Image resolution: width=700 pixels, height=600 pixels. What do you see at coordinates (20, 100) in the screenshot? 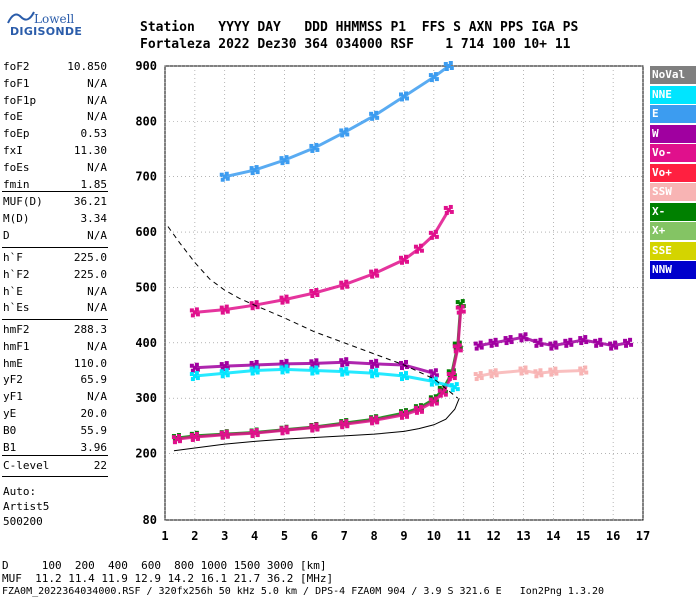
I see `param-name: foF1p` at bounding box center [20, 100].